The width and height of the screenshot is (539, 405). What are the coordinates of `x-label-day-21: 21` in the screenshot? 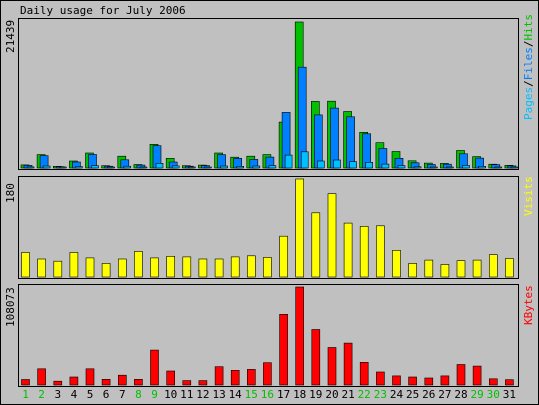 It's located at (347, 394).